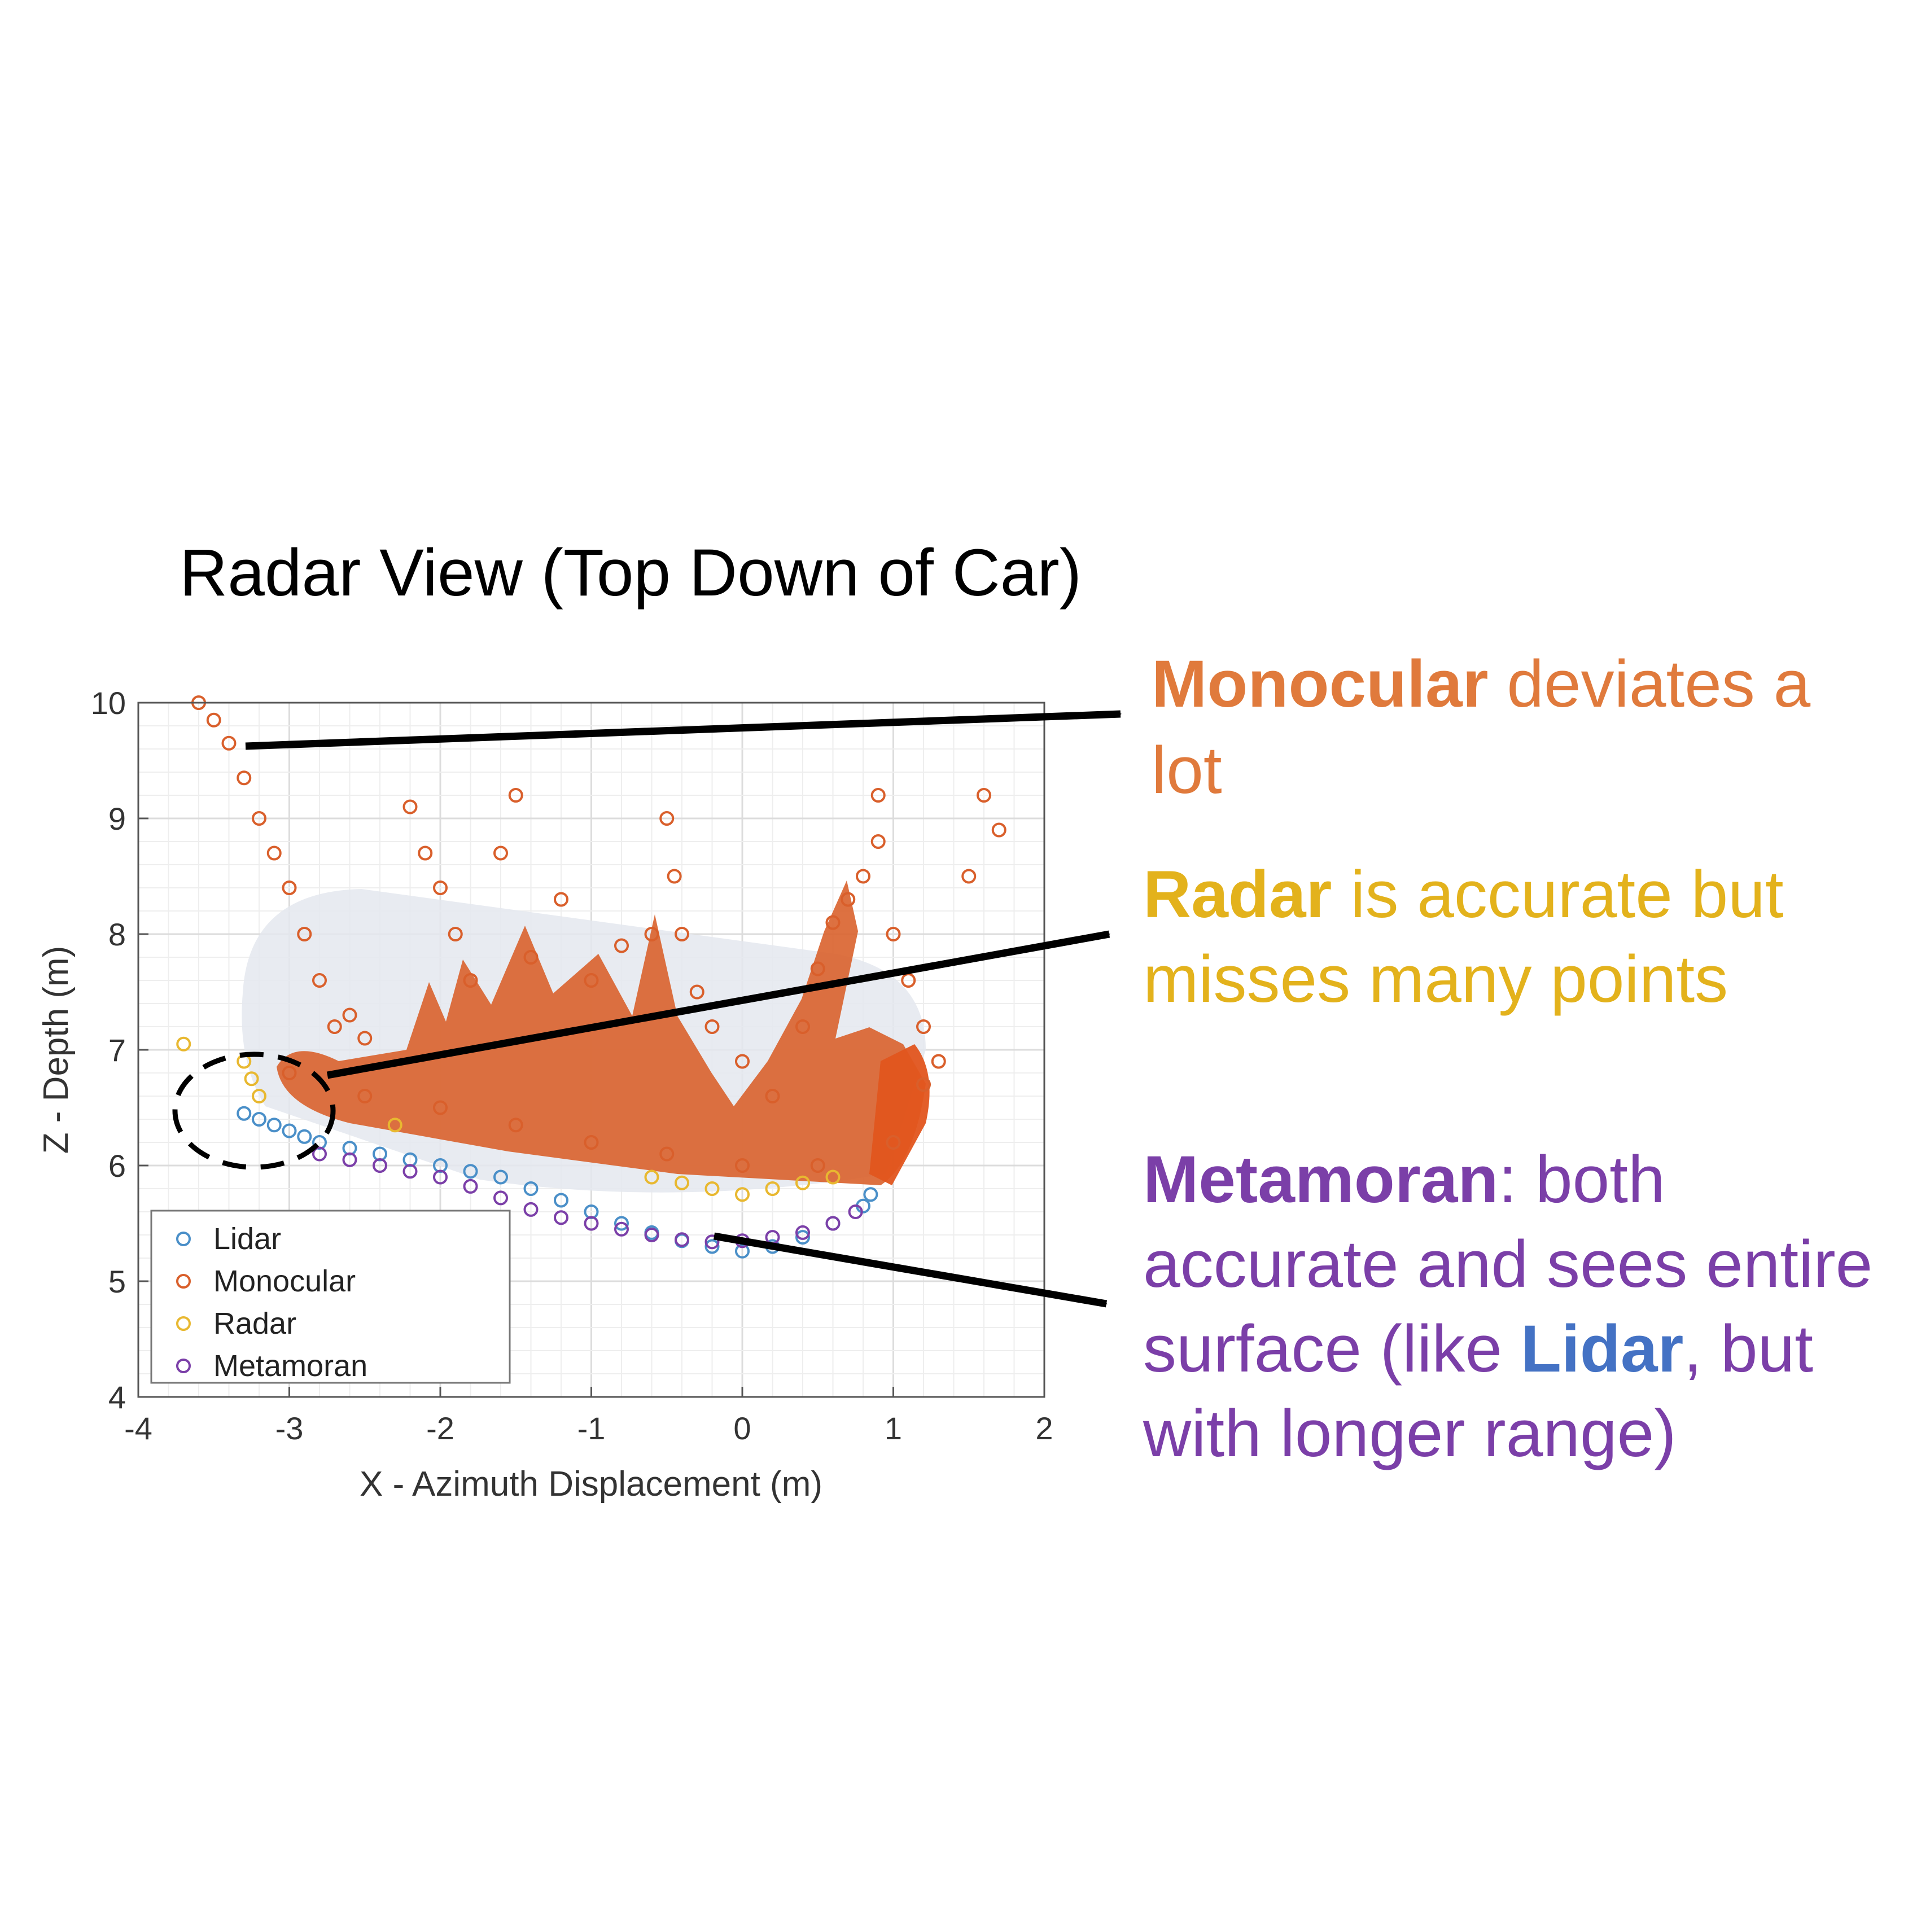 The image size is (1930, 1932). I want to click on annotation-radar-text: is accurate but, so click(1557, 894).